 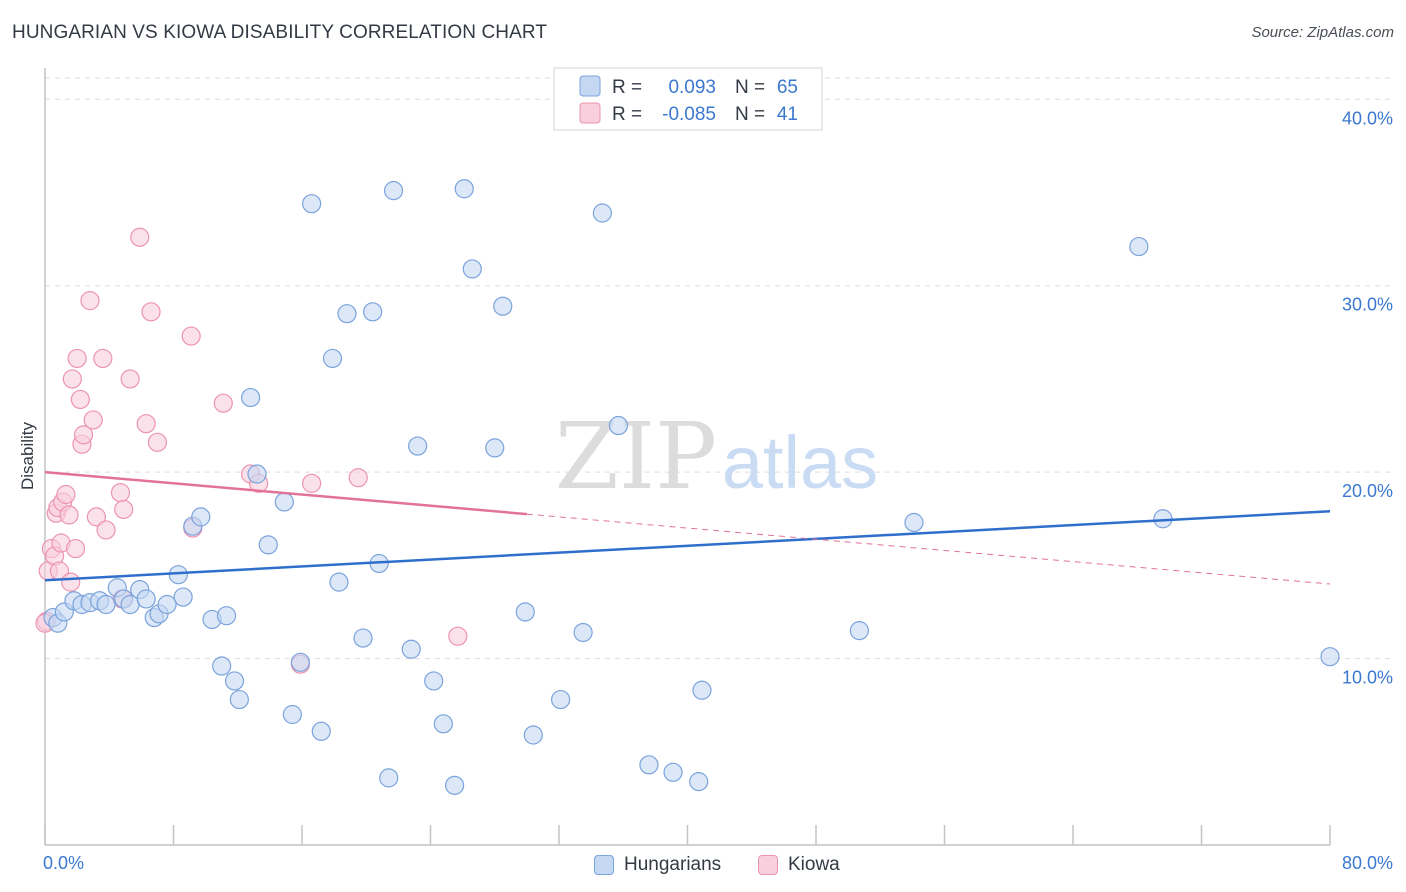 I want to click on x-tick-label-1: 80.0%, so click(x=1367, y=863).